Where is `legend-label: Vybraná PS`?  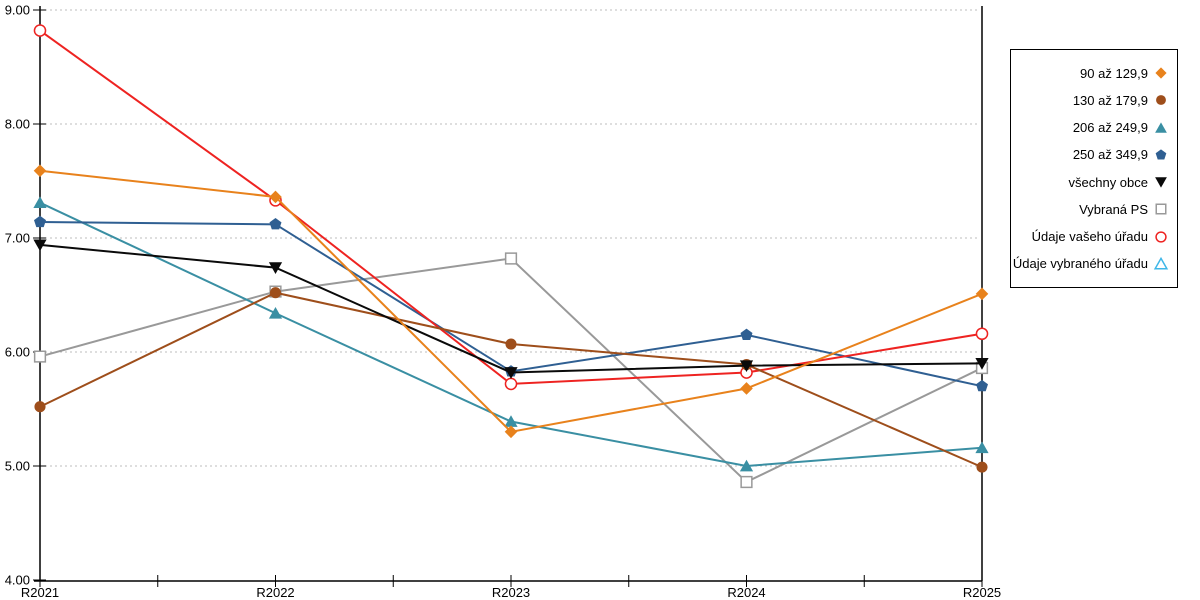 legend-label: Vybraná PS is located at coordinates (1113, 209).